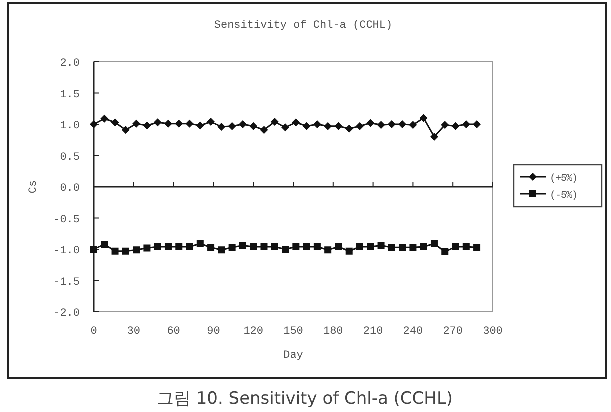  Describe the element at coordinates (94, 332) in the screenshot. I see `x-tick-label: 0` at that location.